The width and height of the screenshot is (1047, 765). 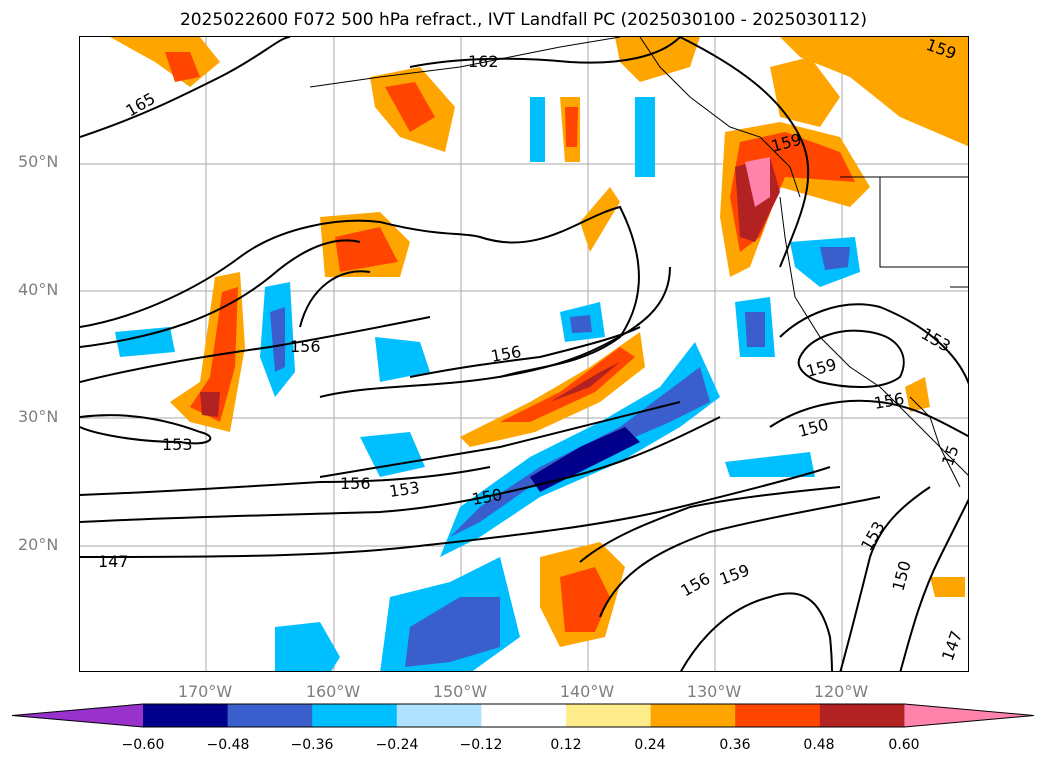 I want to click on colorbar-tick-label: 0.12, so click(x=566, y=745).